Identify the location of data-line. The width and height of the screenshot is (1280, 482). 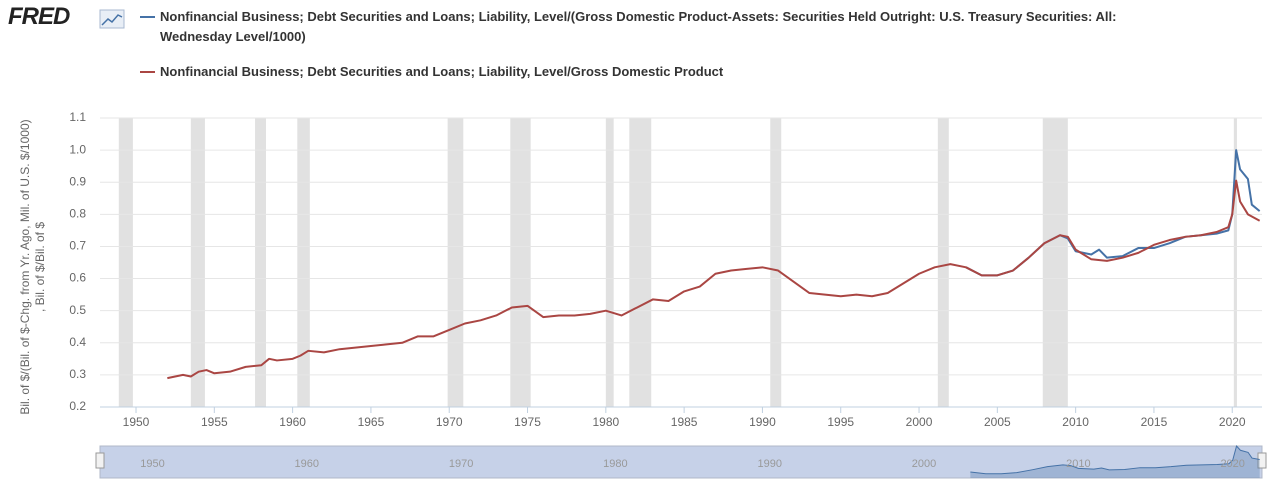
(1113, 213).